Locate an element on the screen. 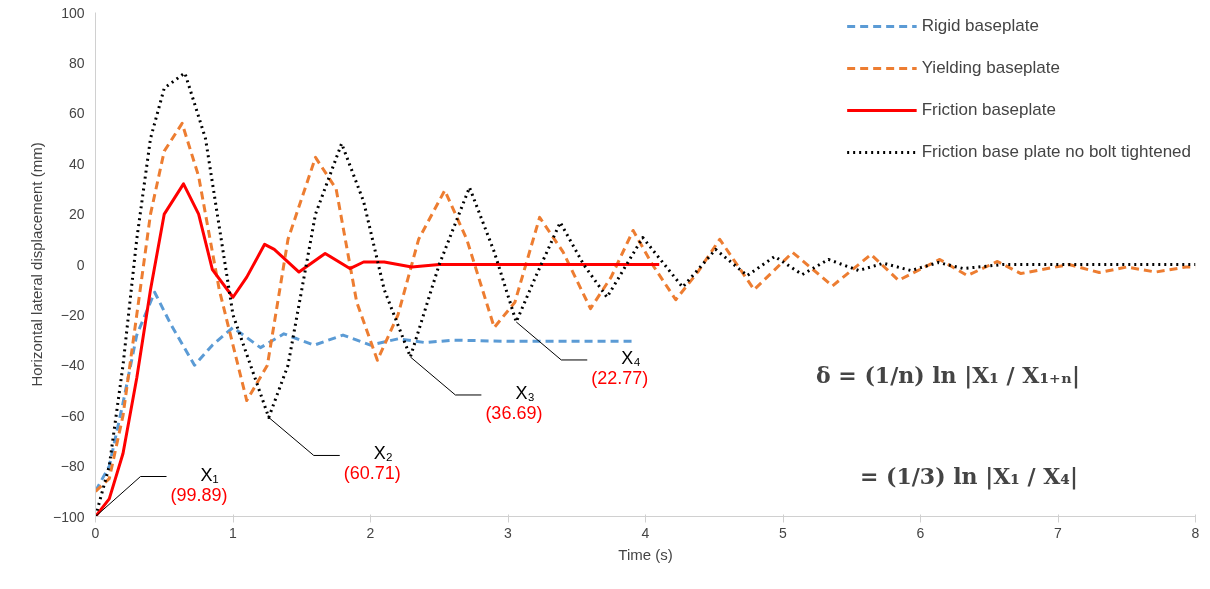  annotation: X₁ (99.89) is located at coordinates (199, 484).